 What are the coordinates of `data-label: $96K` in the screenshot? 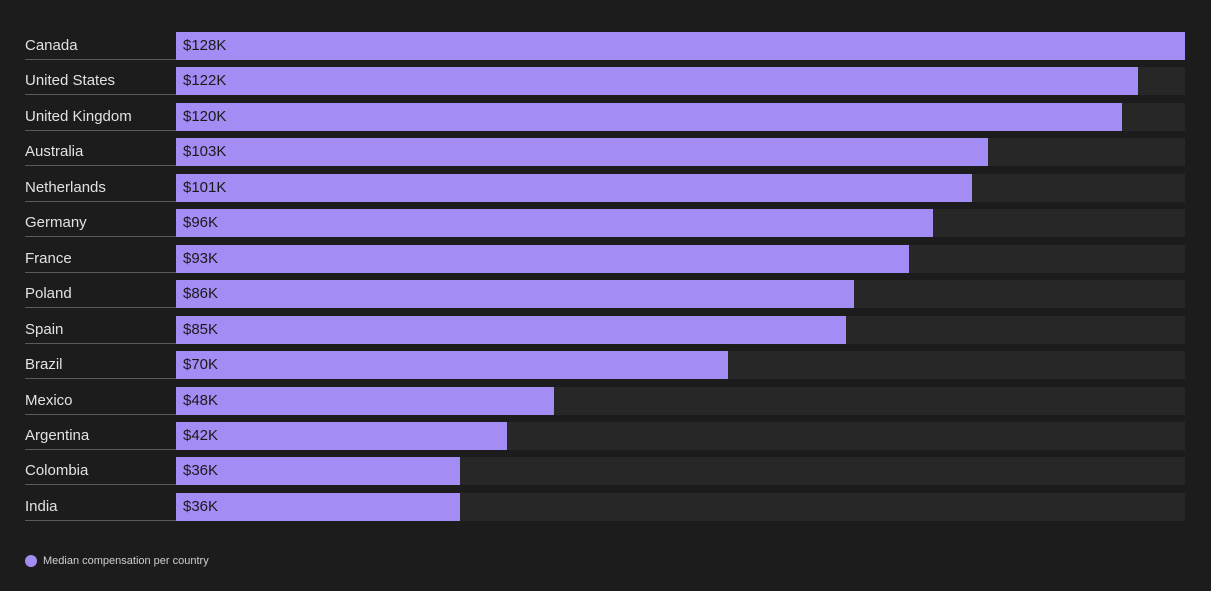 It's located at (201, 223).